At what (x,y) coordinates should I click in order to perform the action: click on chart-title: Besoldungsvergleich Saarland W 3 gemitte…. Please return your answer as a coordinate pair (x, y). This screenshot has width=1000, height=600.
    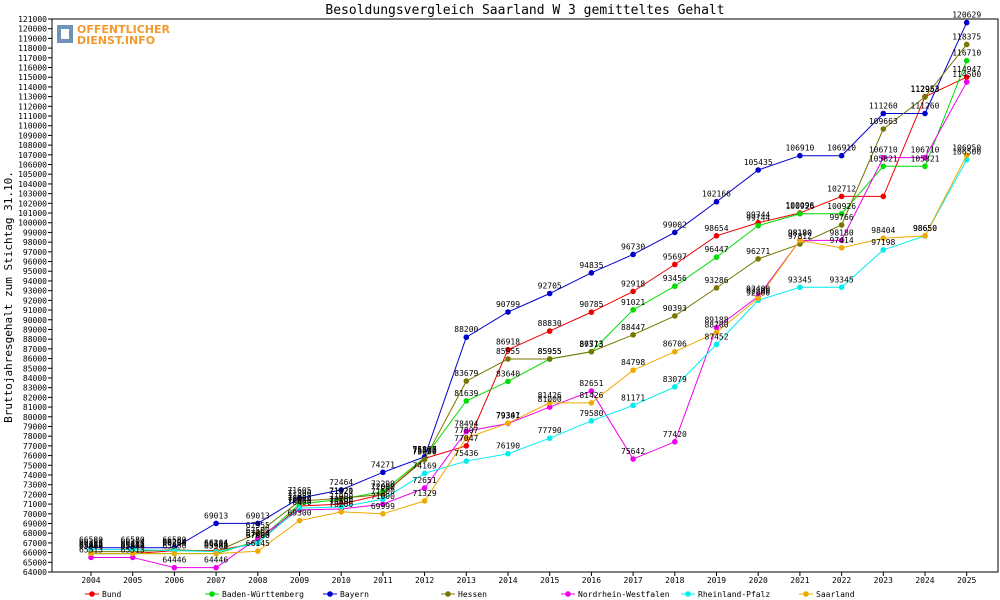
    Looking at the image, I should click on (524, 10).